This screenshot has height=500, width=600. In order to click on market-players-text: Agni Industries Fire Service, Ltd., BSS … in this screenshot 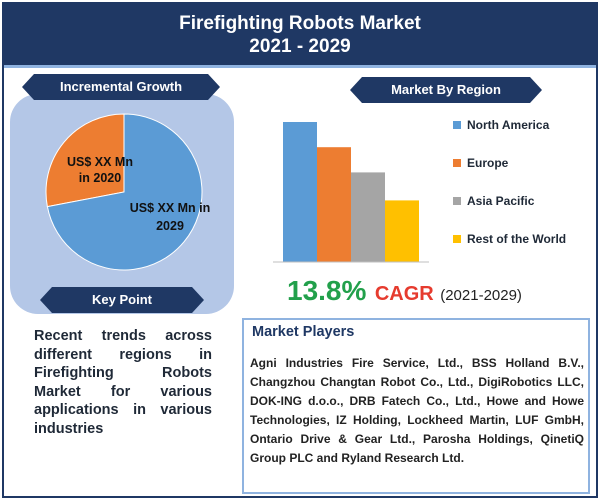, I will do `click(417, 410)`.